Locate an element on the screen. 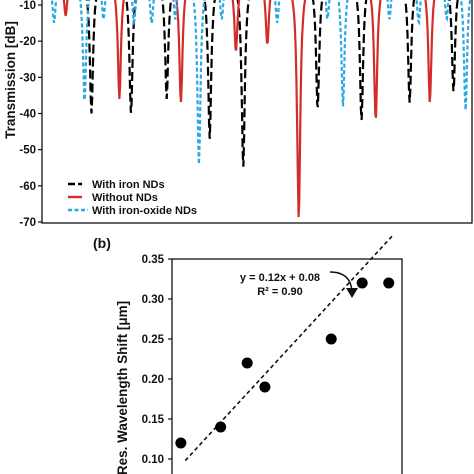 The image size is (474, 474). panel-a-y-axis-label: Transmission [dB] is located at coordinates (10, 80).